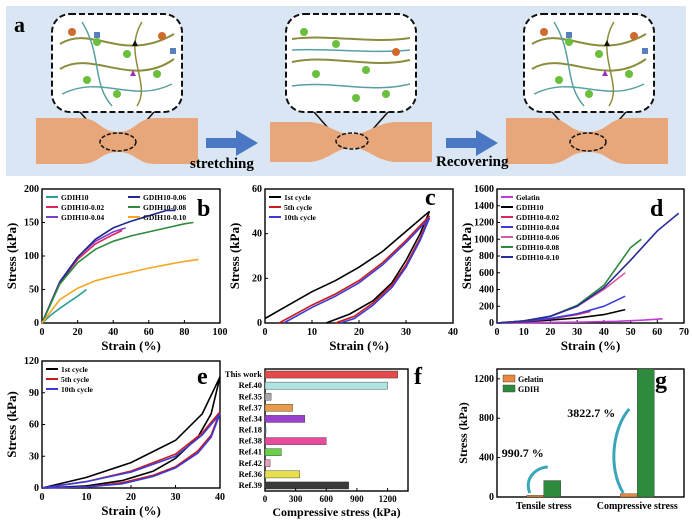 Image resolution: width=692 pixels, height=531 pixels. I want to click on x-tick-label: 300, so click(296, 499).